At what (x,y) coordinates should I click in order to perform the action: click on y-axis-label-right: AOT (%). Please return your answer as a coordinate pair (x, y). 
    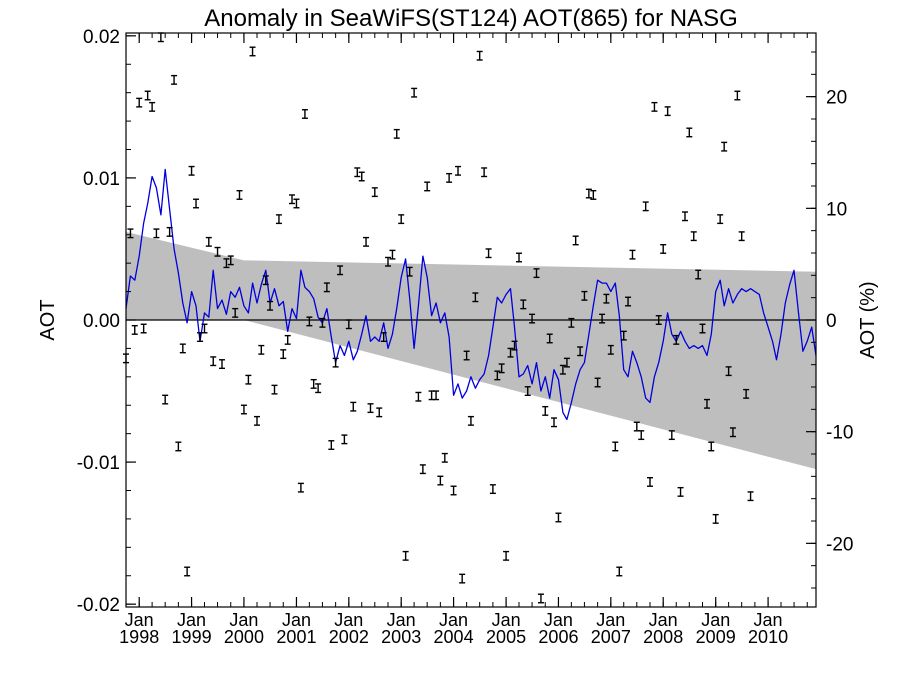
    Looking at the image, I should click on (868, 319).